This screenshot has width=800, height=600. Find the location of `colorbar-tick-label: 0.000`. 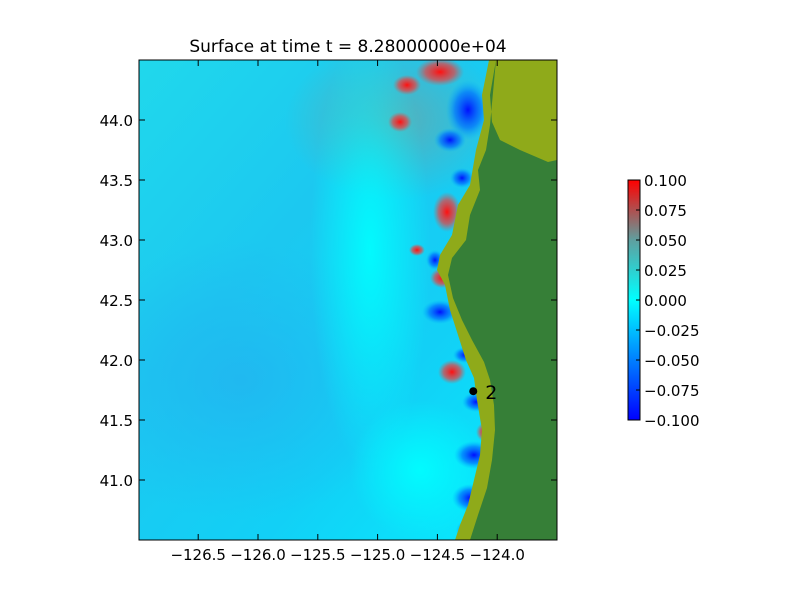

colorbar-tick-label: 0.000 is located at coordinates (665, 301).